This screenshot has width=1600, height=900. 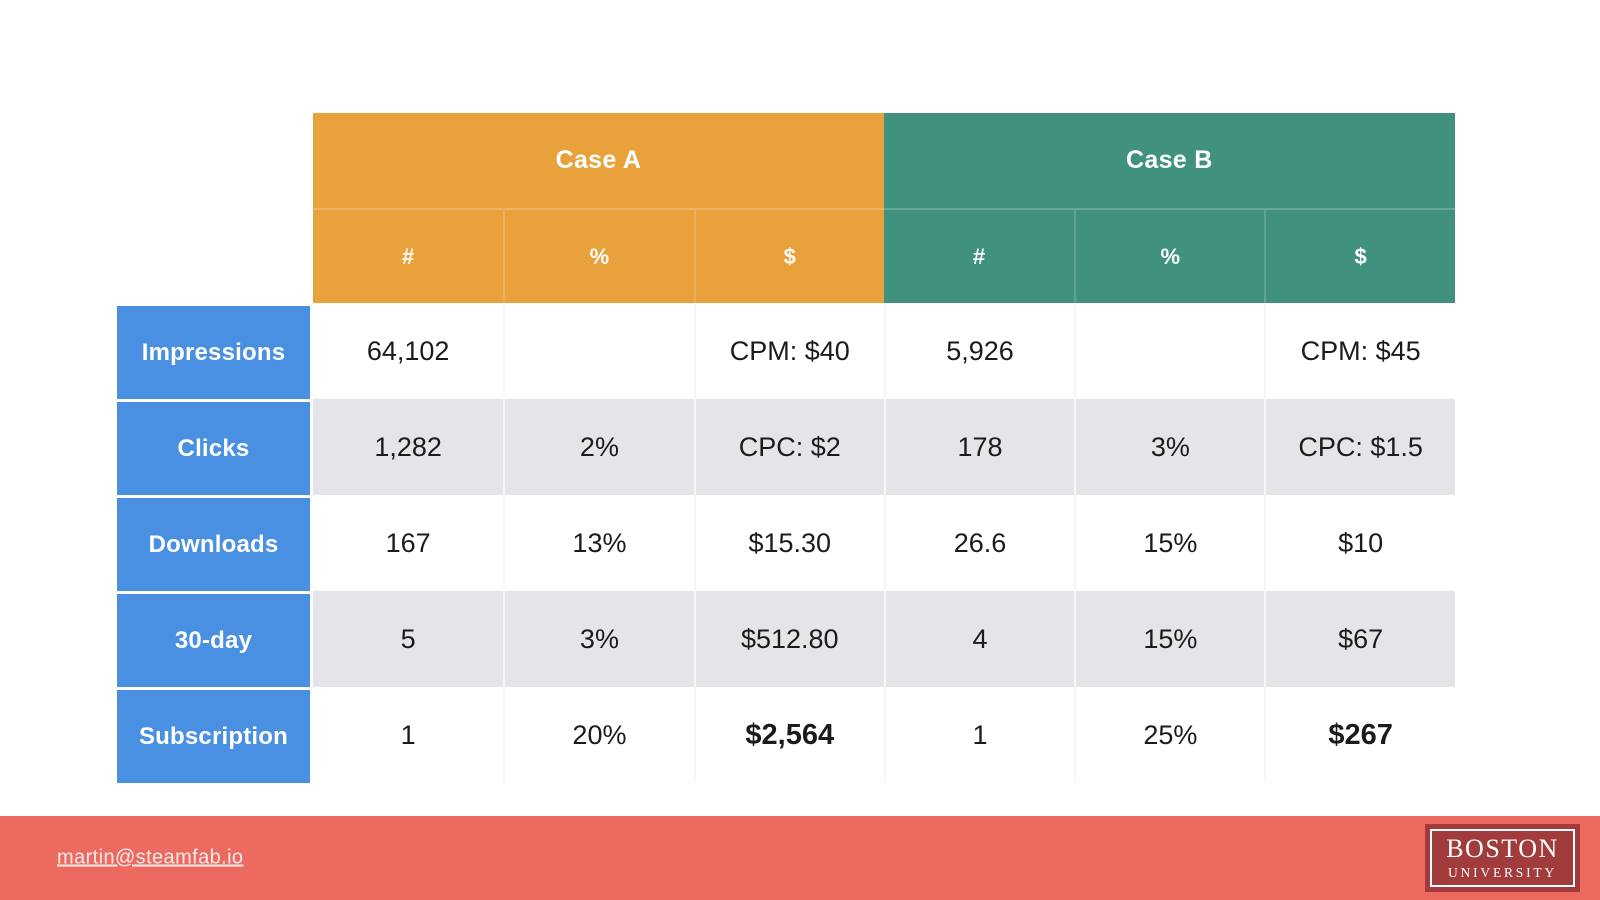 What do you see at coordinates (1502, 849) in the screenshot?
I see `logo-text-line1: BOSTON` at bounding box center [1502, 849].